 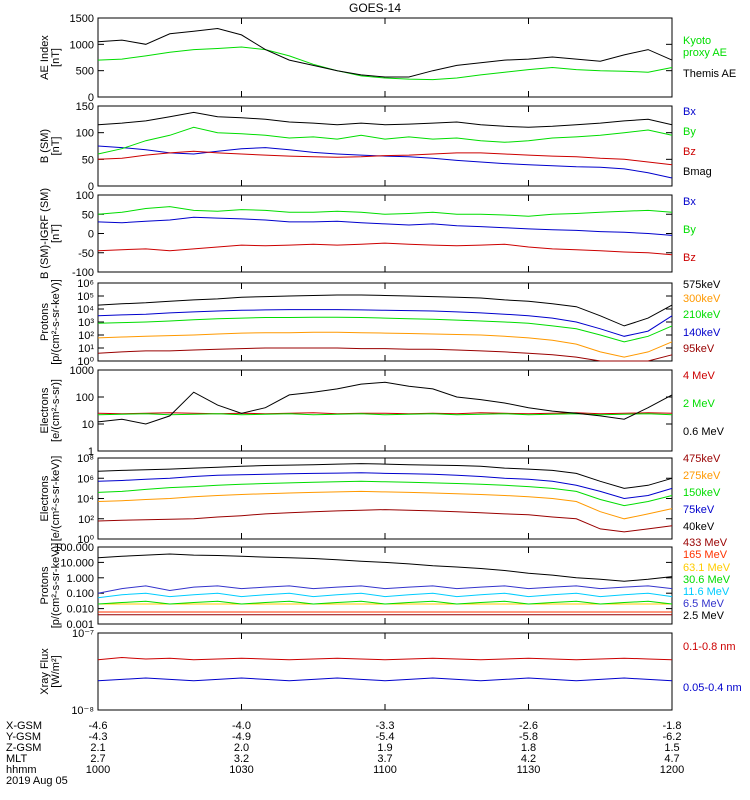 What do you see at coordinates (528, 759) in the screenshot?
I see `ephemeris-value: 4.2` at bounding box center [528, 759].